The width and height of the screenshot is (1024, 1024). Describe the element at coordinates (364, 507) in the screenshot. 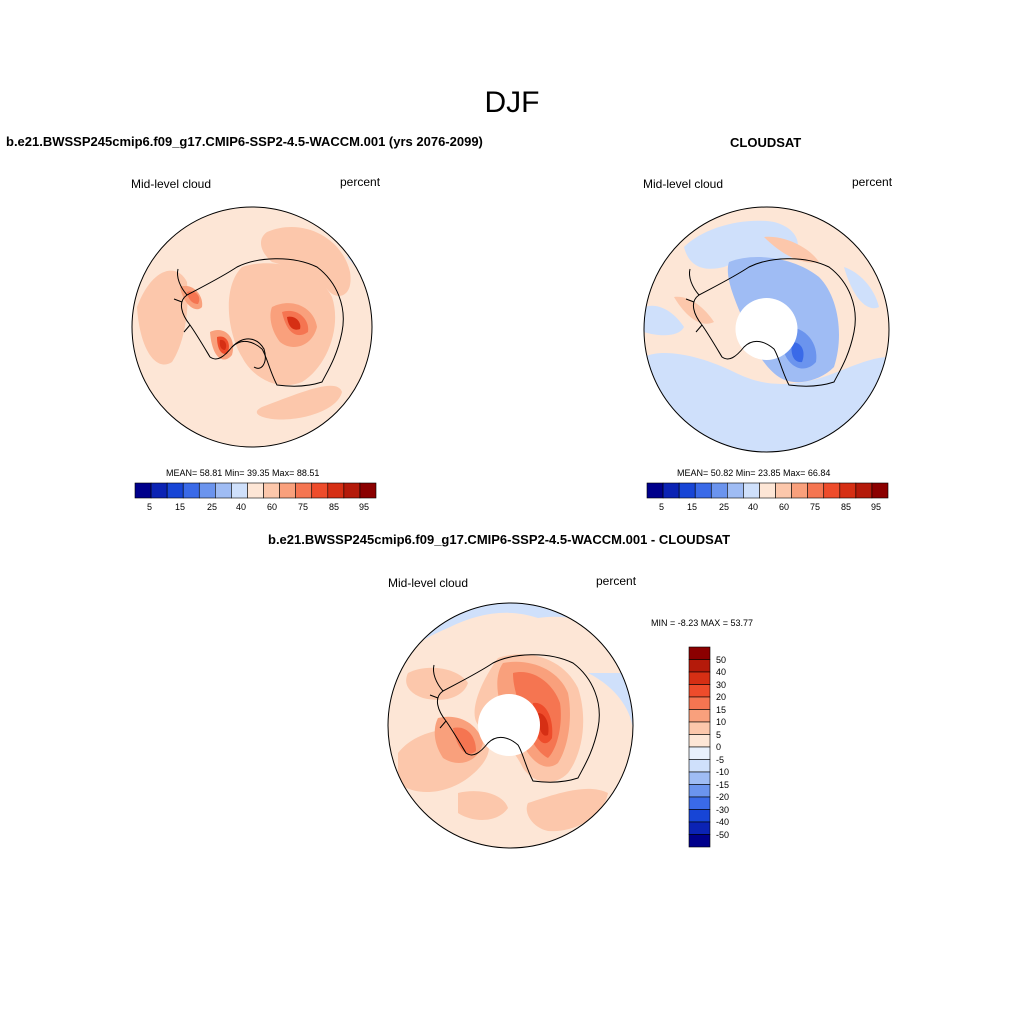

I see `panel1-colorbar-label: 95` at that location.